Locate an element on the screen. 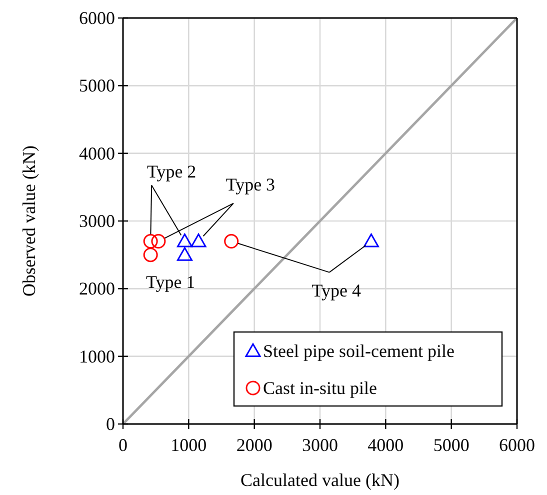  y-tick-label: 1000 is located at coordinates (97, 356).